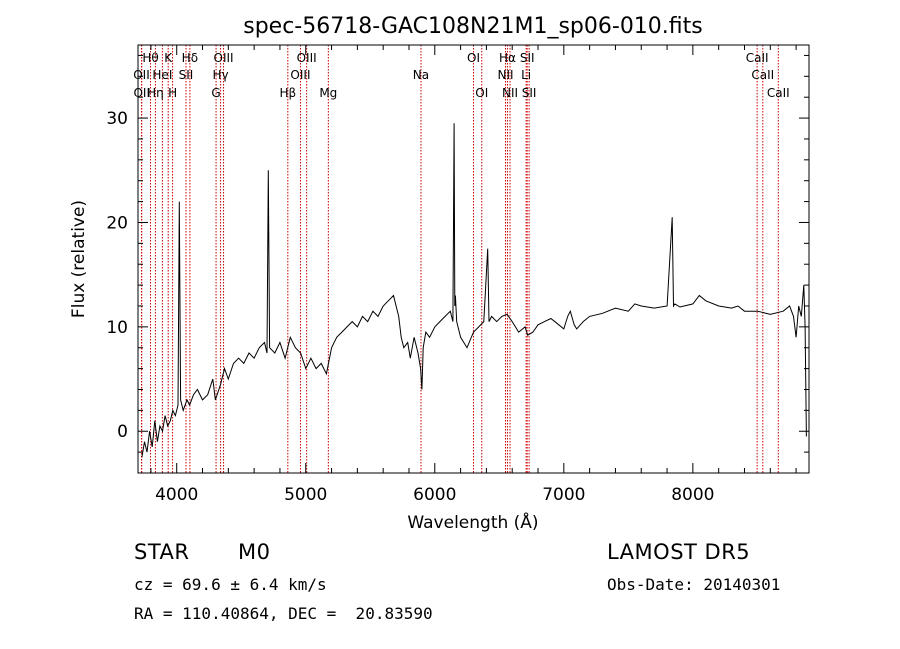  Describe the element at coordinates (221, 75) in the screenshot. I see `line-label-10: Hγ` at that location.